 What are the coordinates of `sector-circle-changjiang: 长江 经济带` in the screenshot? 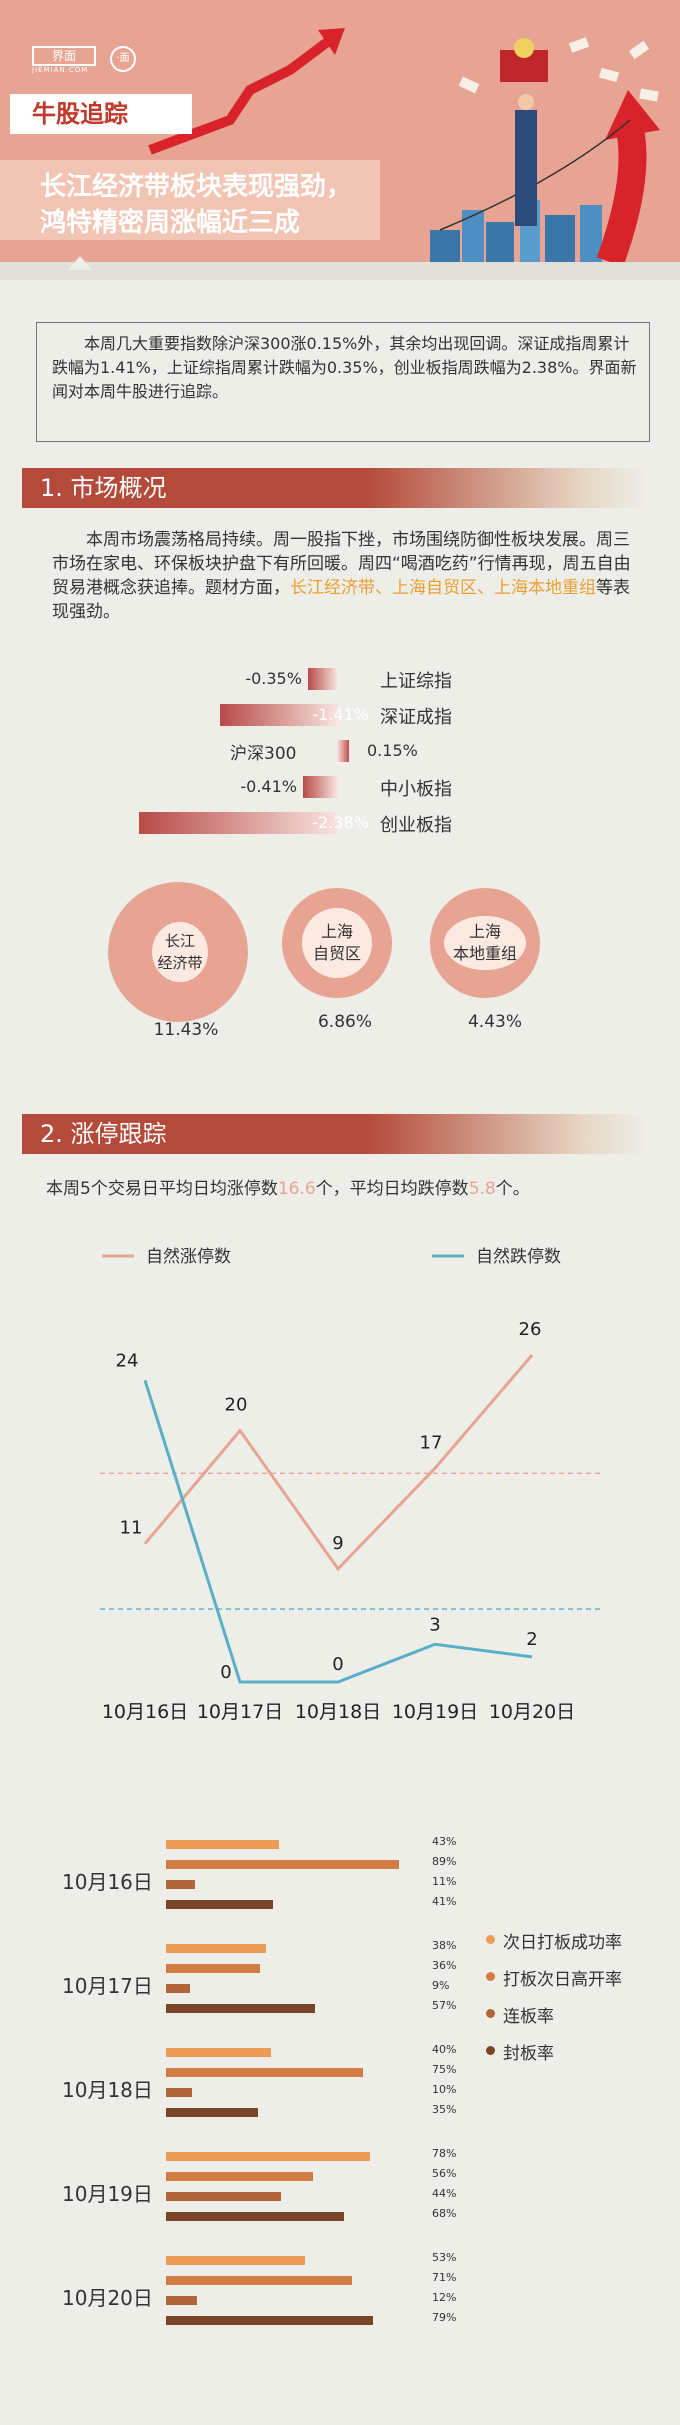 It's located at (178, 952).